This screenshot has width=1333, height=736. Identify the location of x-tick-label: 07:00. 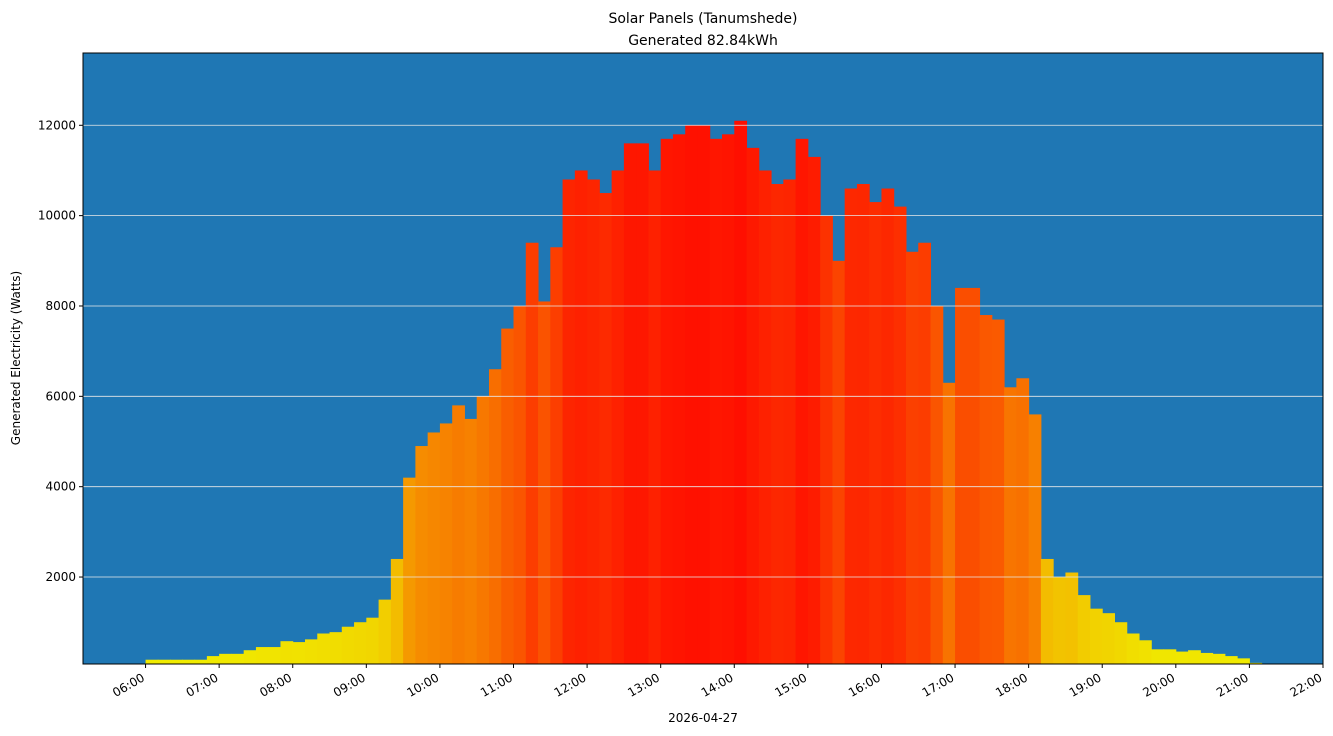
(202, 684).